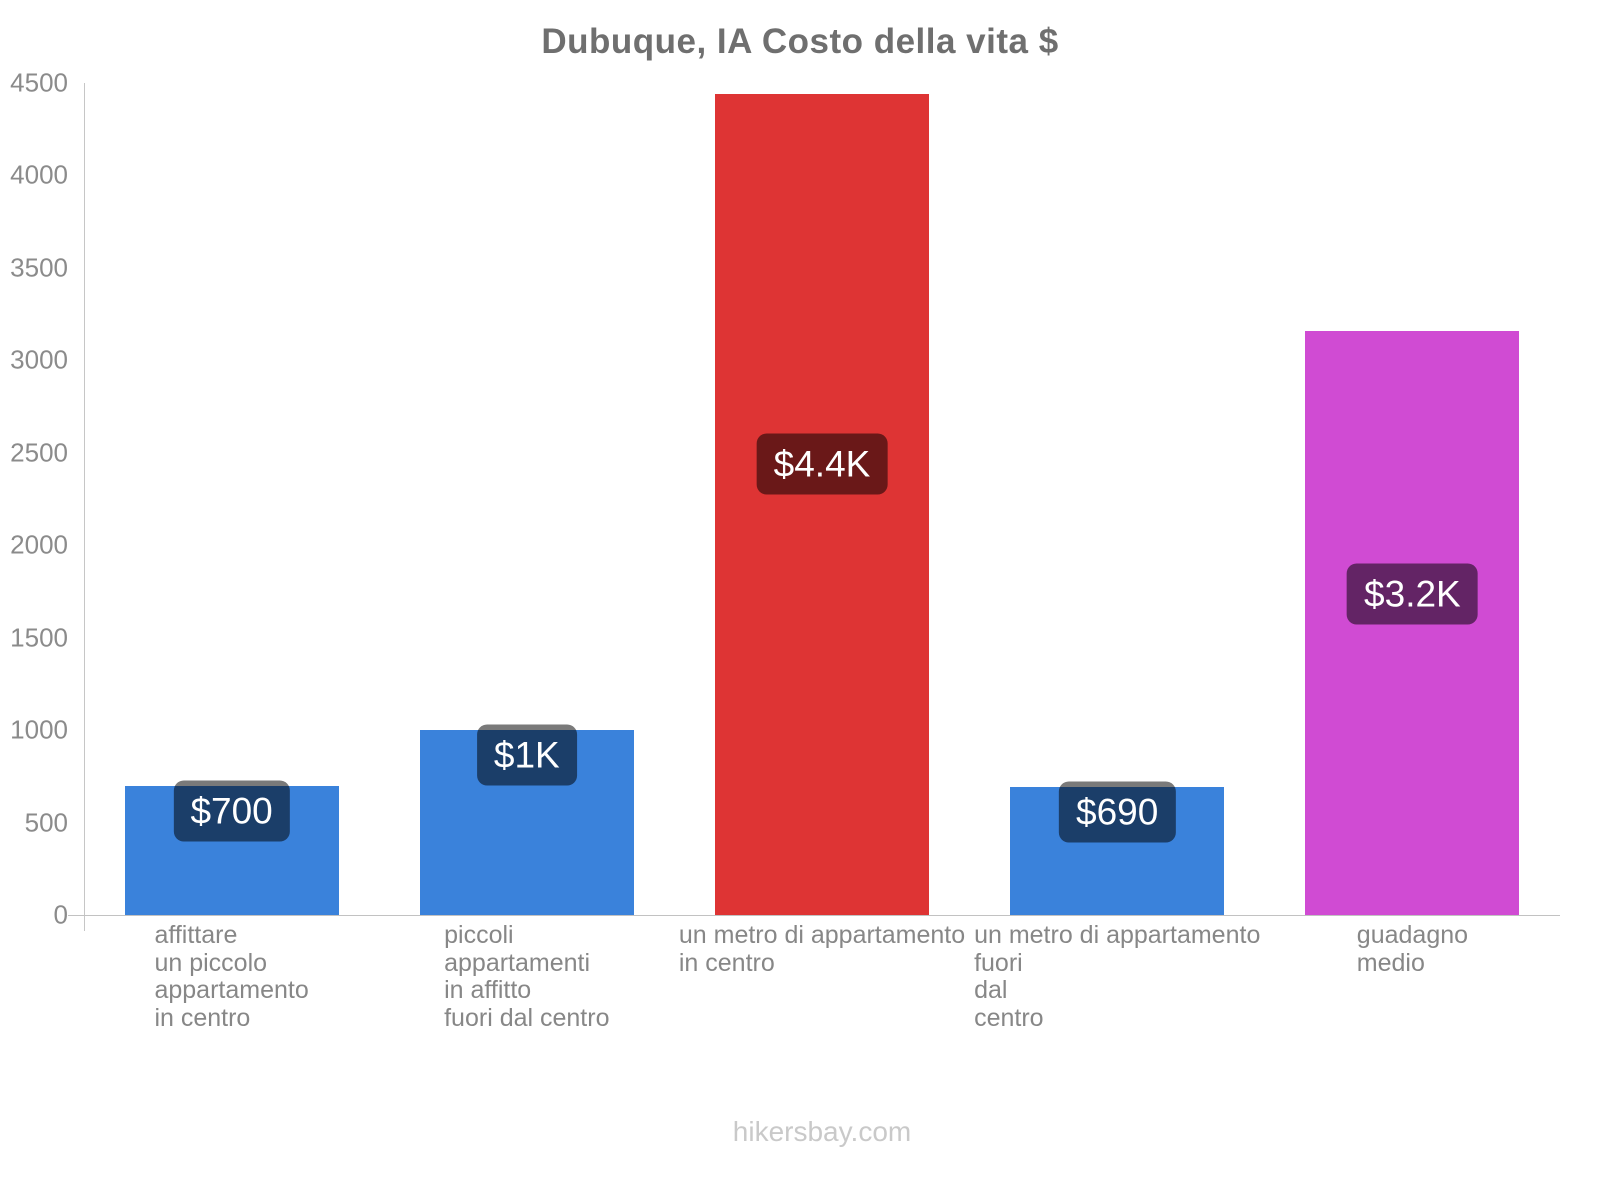 This screenshot has width=1600, height=1200. Describe the element at coordinates (46, 822) in the screenshot. I see `y-tick-label: 500` at that location.